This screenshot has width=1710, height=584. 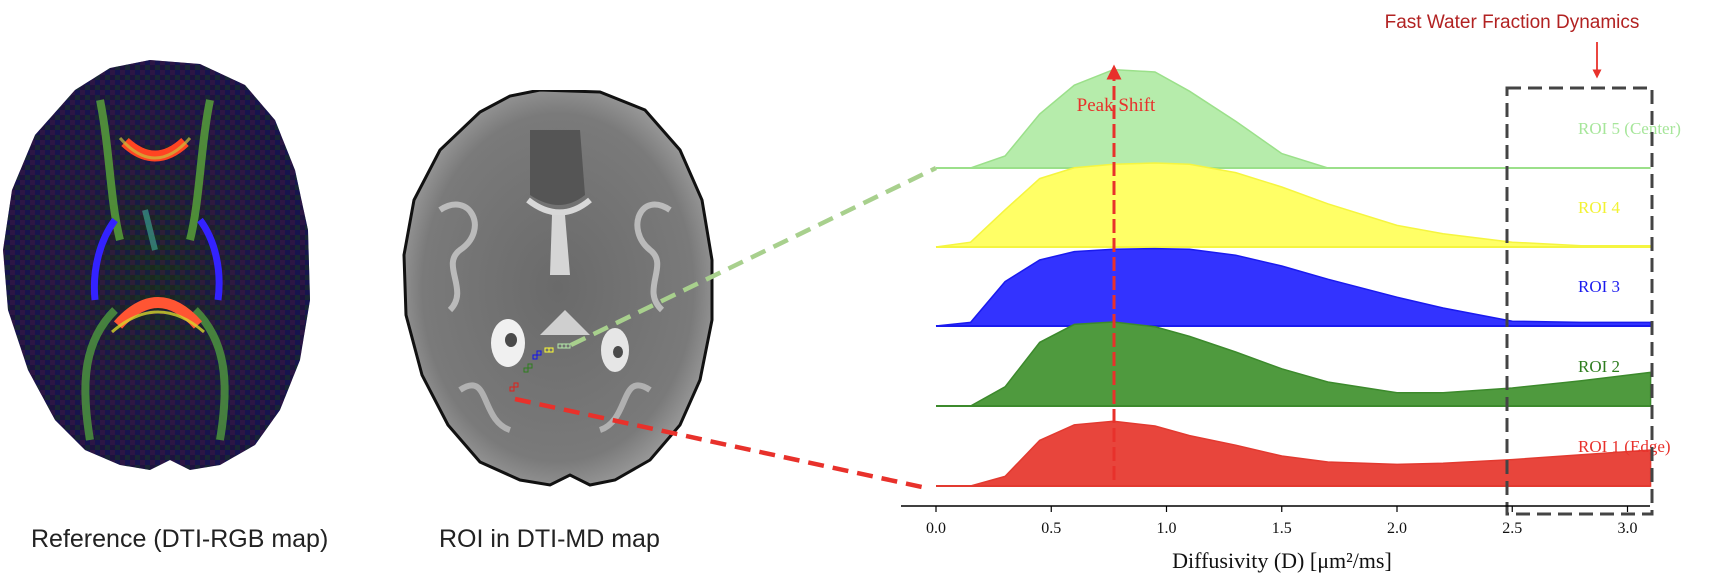 What do you see at coordinates (558, 287) in the screenshot?
I see `dti-md-brain-image` at bounding box center [558, 287].